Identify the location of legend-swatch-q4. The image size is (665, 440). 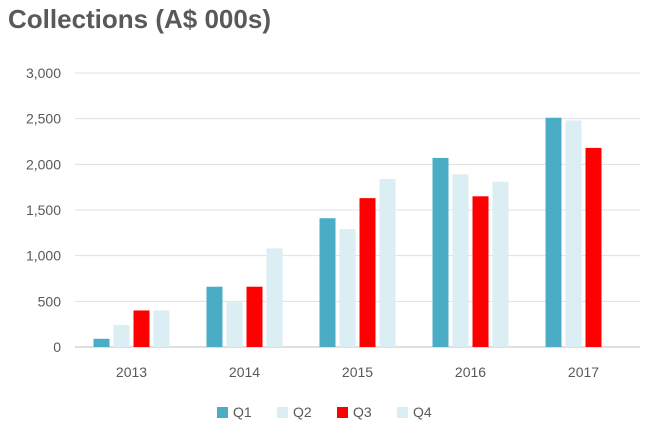
(402, 412).